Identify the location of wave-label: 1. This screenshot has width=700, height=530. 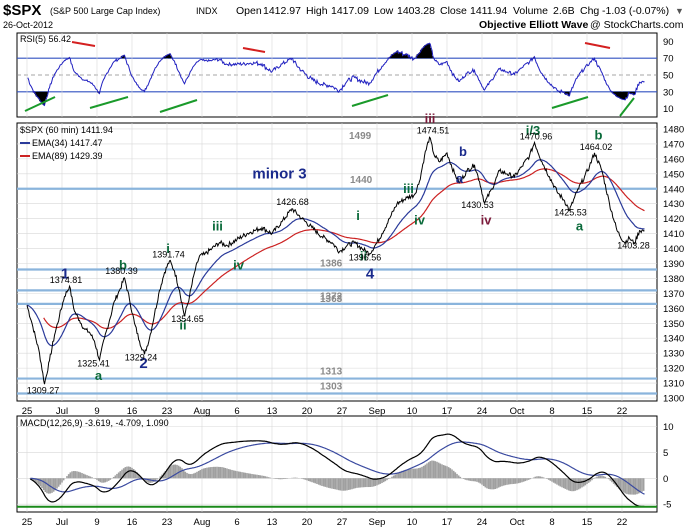
(65, 273).